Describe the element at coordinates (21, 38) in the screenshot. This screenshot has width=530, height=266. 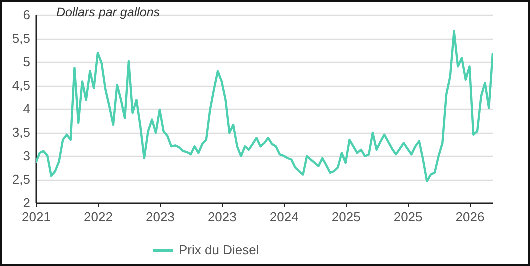
I see `y-tick-label: 5,5` at that location.